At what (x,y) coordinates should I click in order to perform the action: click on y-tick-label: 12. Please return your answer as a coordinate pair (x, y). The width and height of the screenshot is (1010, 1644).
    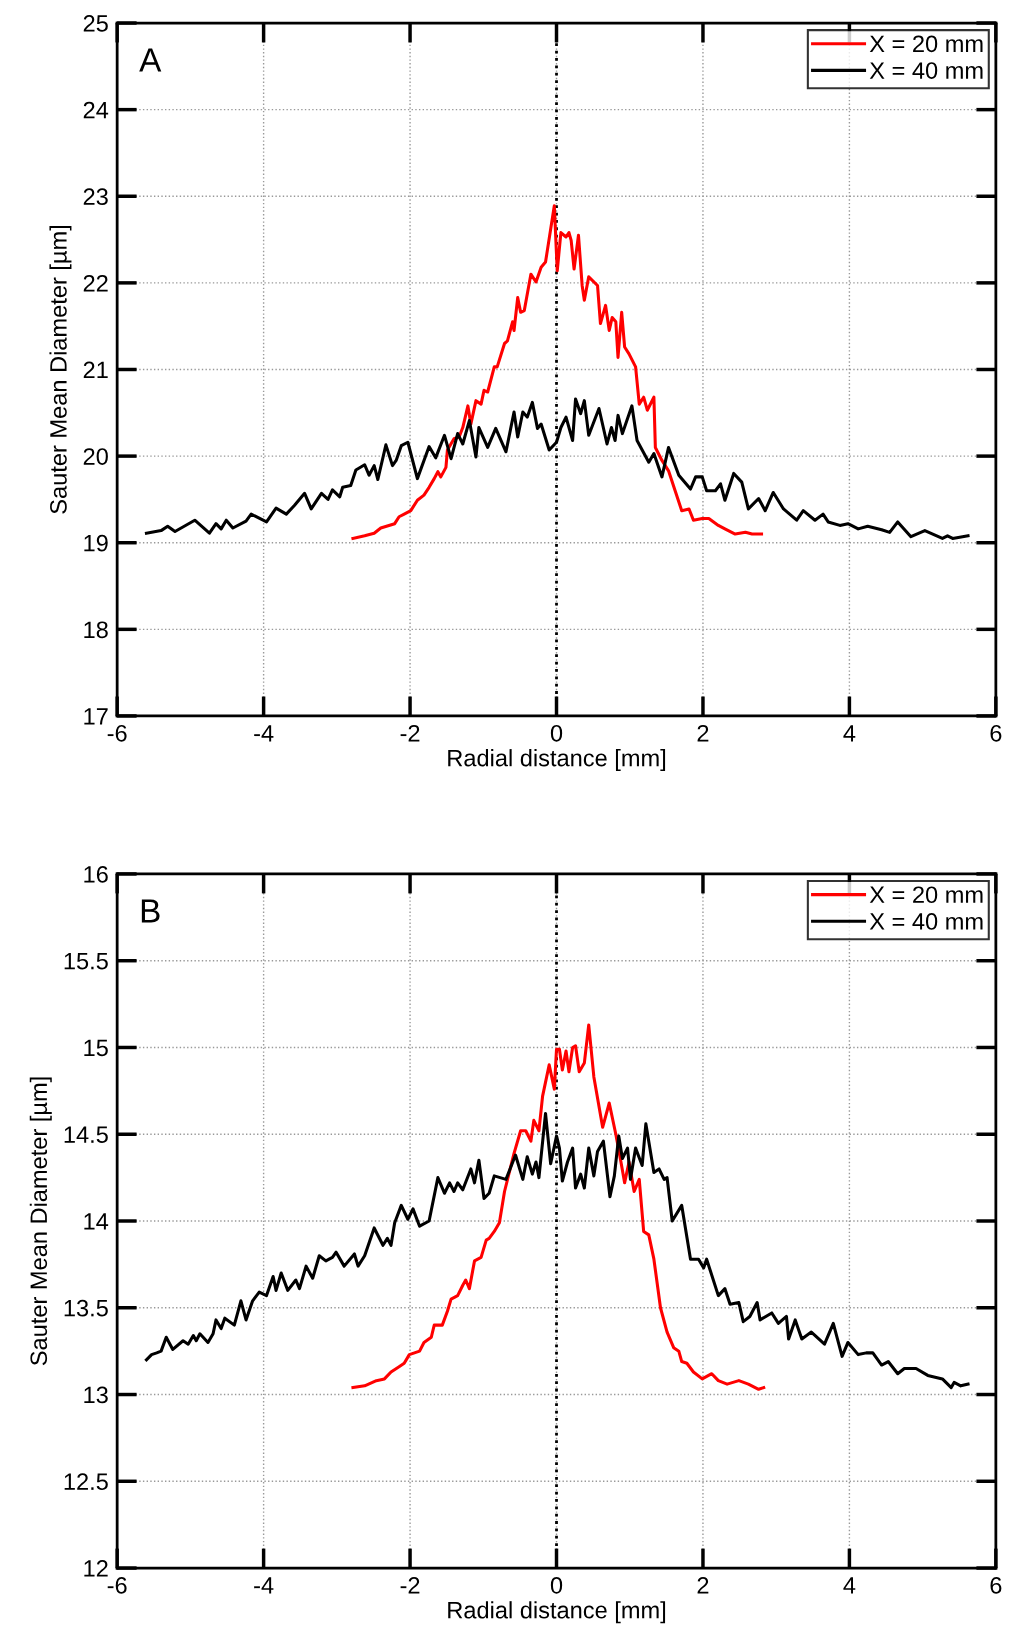
    Looking at the image, I should click on (96, 1568).